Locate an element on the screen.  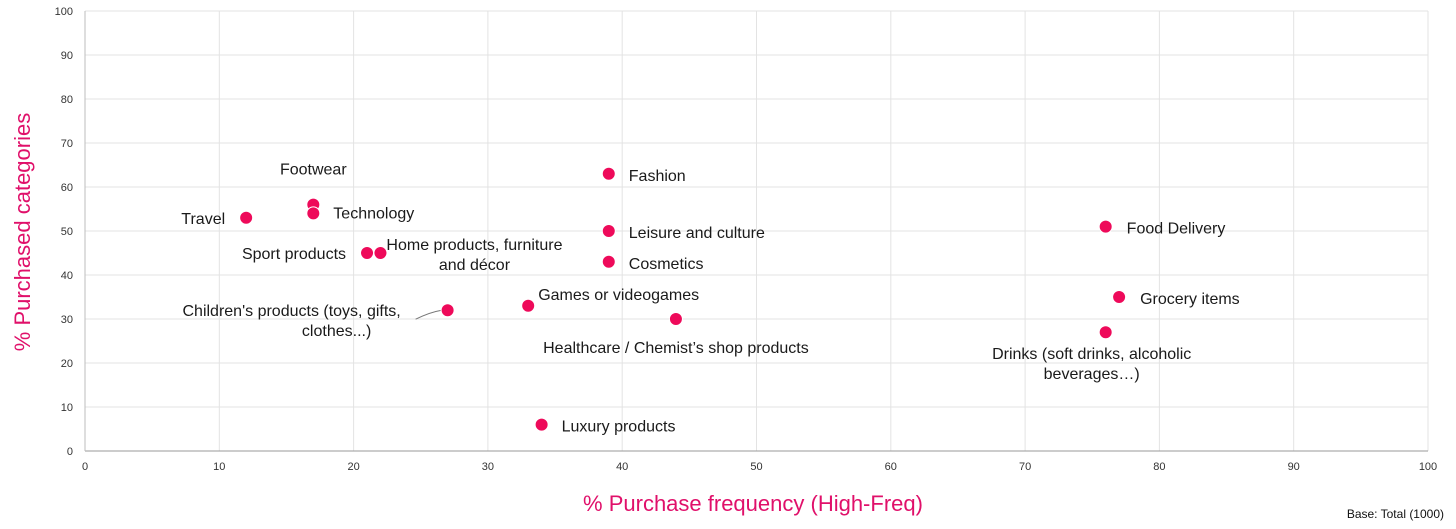
label-connectors is located at coordinates (428, 314).